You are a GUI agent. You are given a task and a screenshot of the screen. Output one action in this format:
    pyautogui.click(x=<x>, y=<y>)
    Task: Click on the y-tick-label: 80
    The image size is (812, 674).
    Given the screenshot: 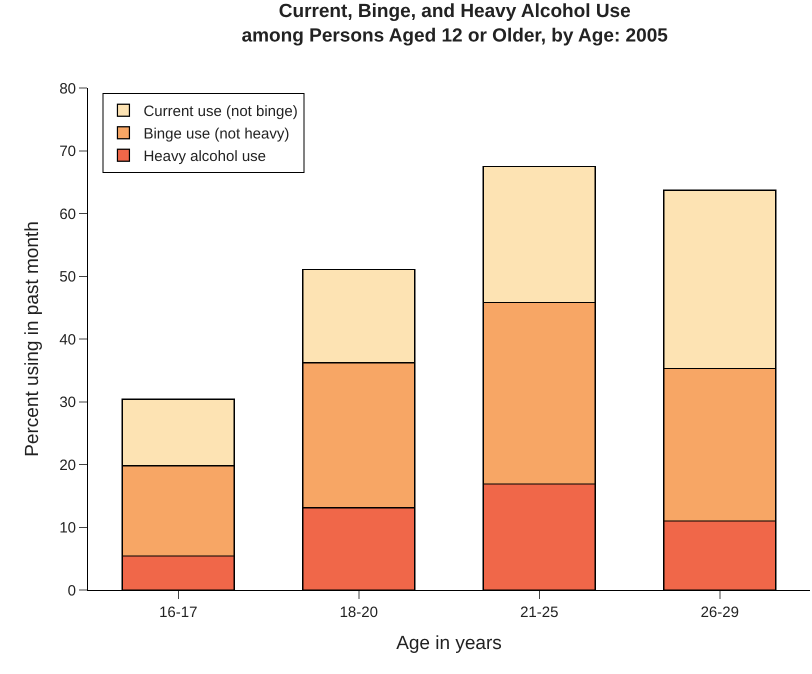 What is the action you would take?
    pyautogui.click(x=67, y=89)
    